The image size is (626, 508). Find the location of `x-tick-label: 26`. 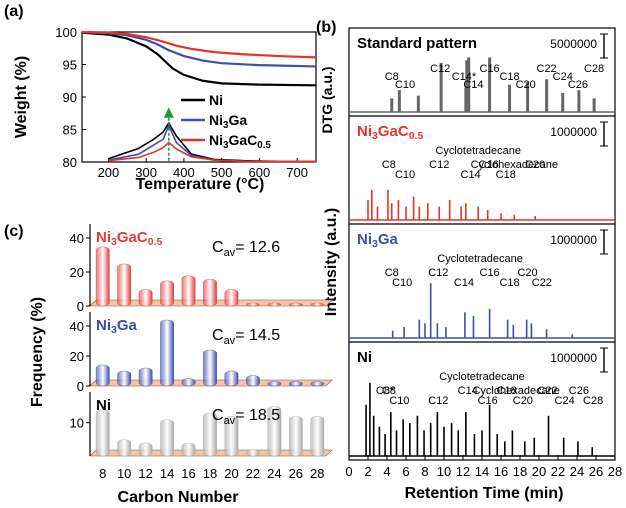

x-tick-label: 26 is located at coordinates (596, 471).